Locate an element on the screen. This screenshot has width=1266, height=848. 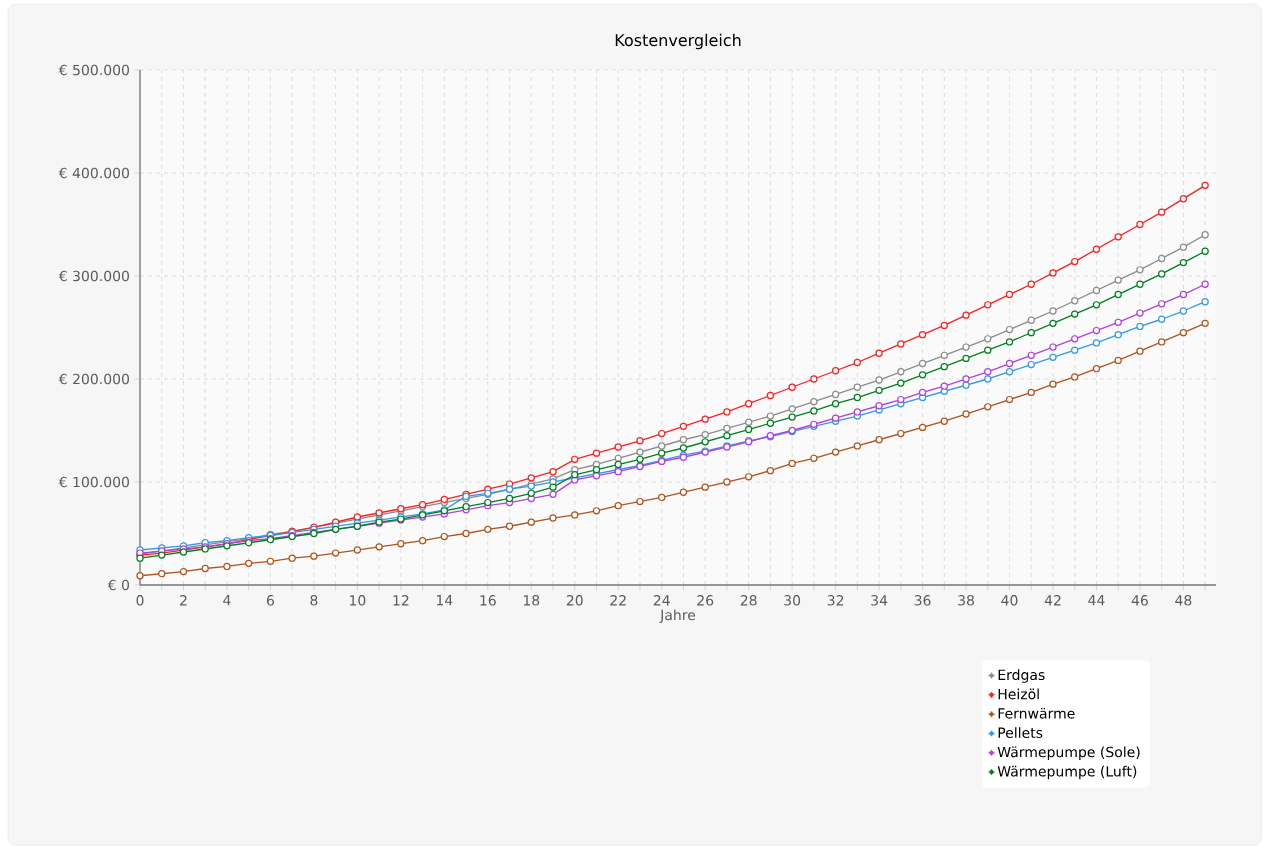
x-tick-label: 14 is located at coordinates (444, 600).